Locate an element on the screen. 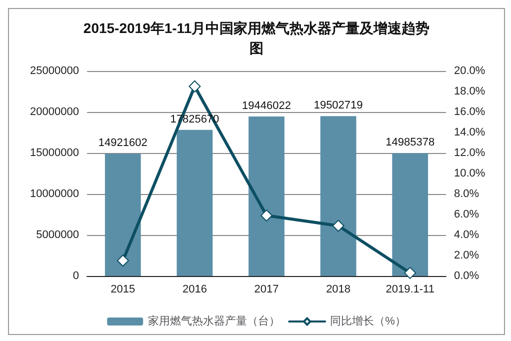  y-tick-label: 25000000 is located at coordinates (54, 71).